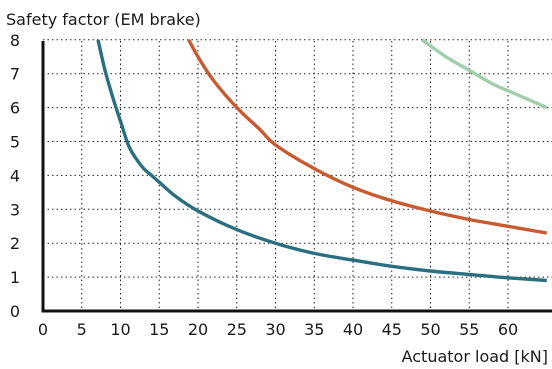 This screenshot has width=552, height=369. I want to click on x-tick-label: 10, so click(120, 329).